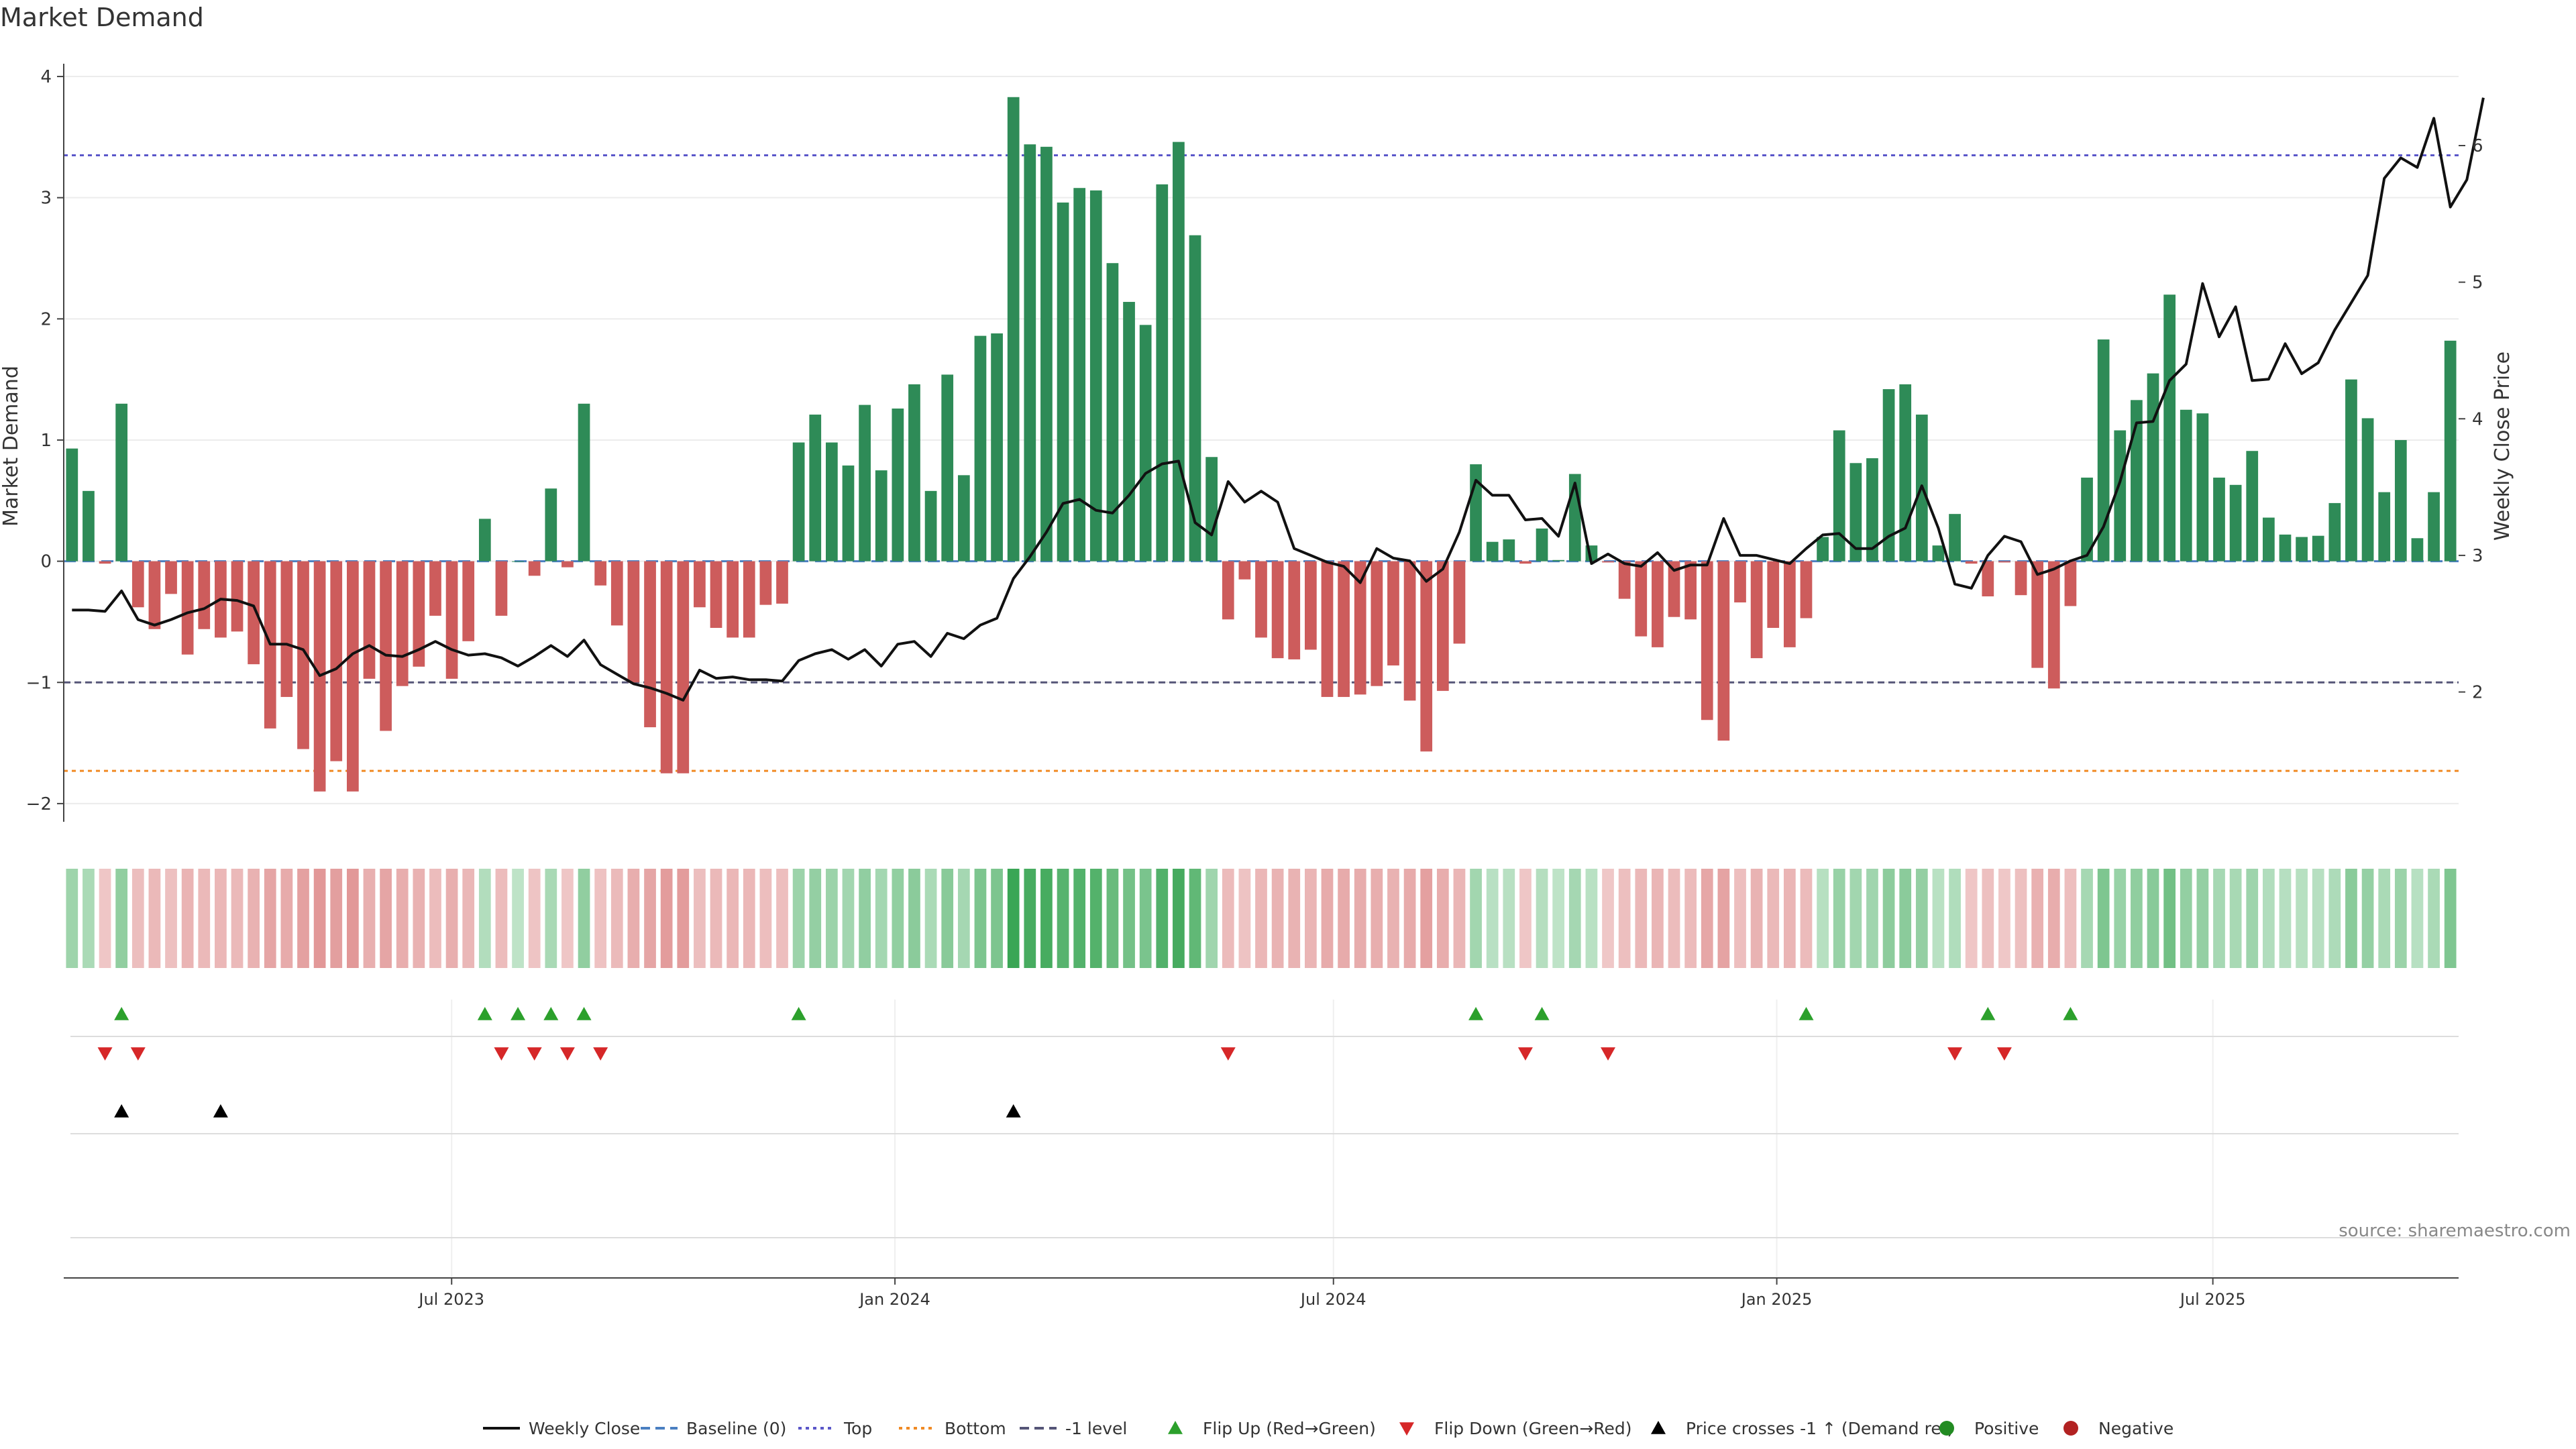 Image resolution: width=2576 pixels, height=1449 pixels. I want to click on y2-tick-label: 5, so click(2477, 283).